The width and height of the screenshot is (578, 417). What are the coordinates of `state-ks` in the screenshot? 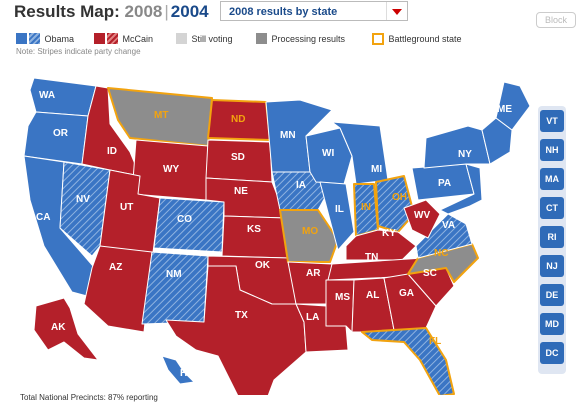 It's located at (255, 237).